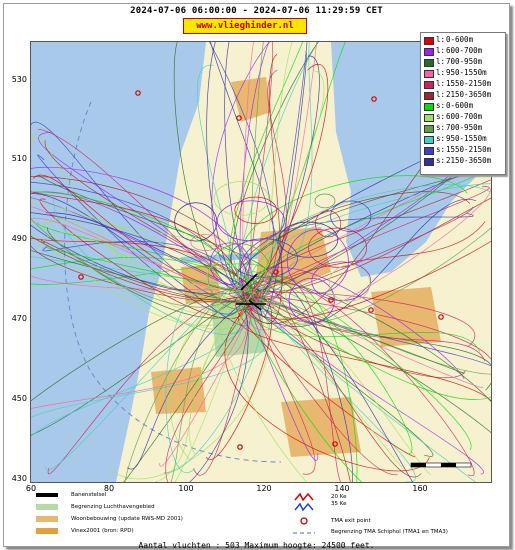  What do you see at coordinates (464, 117) in the screenshot?
I see `legend-item: s: 600-700m` at bounding box center [464, 117].